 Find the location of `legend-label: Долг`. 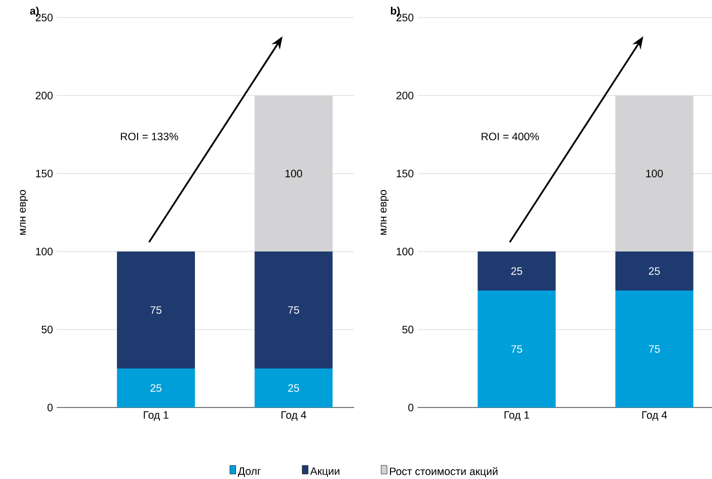

legend-label: Долг is located at coordinates (249, 473).